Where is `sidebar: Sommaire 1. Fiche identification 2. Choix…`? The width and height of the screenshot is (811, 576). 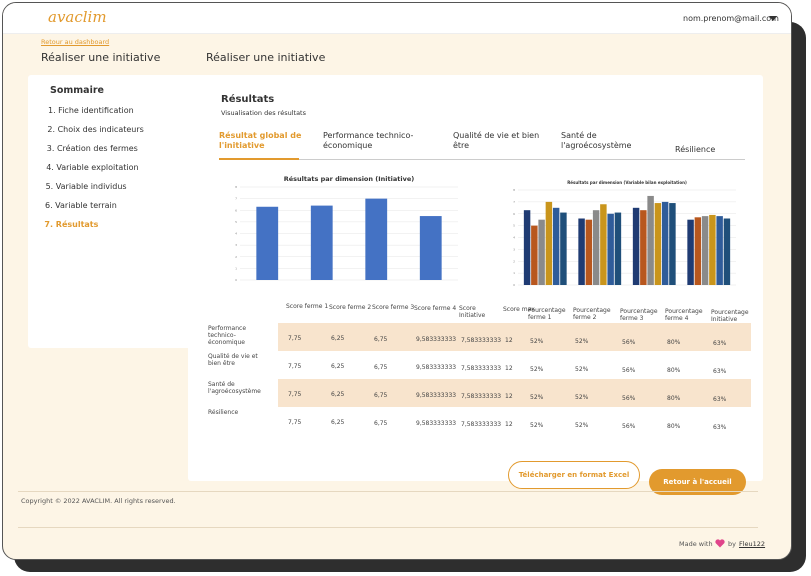
sidebar: Sommaire 1. Fiche identification 2. Choix… is located at coordinates (110, 211).